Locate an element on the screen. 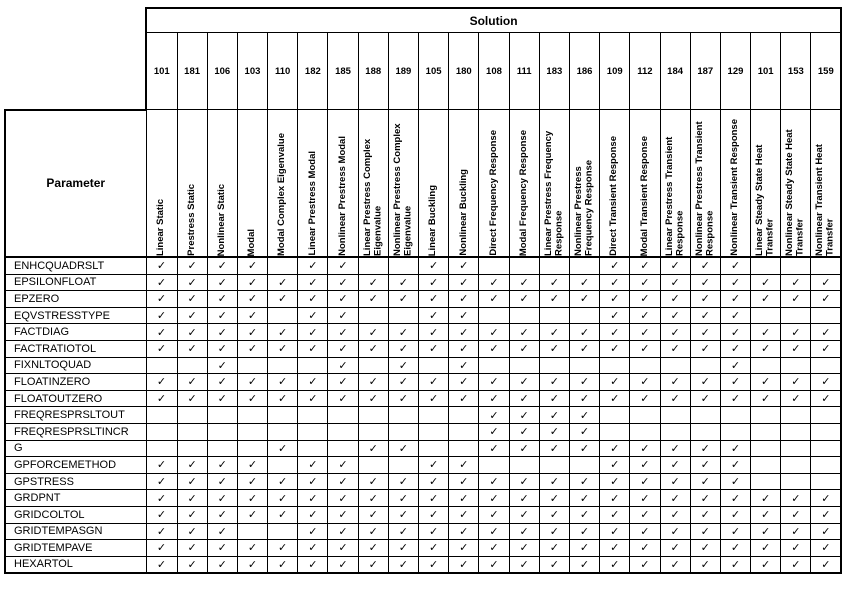 Image resolution: width=844 pixels, height=593 pixels. solution-number: 103 is located at coordinates (252, 71).